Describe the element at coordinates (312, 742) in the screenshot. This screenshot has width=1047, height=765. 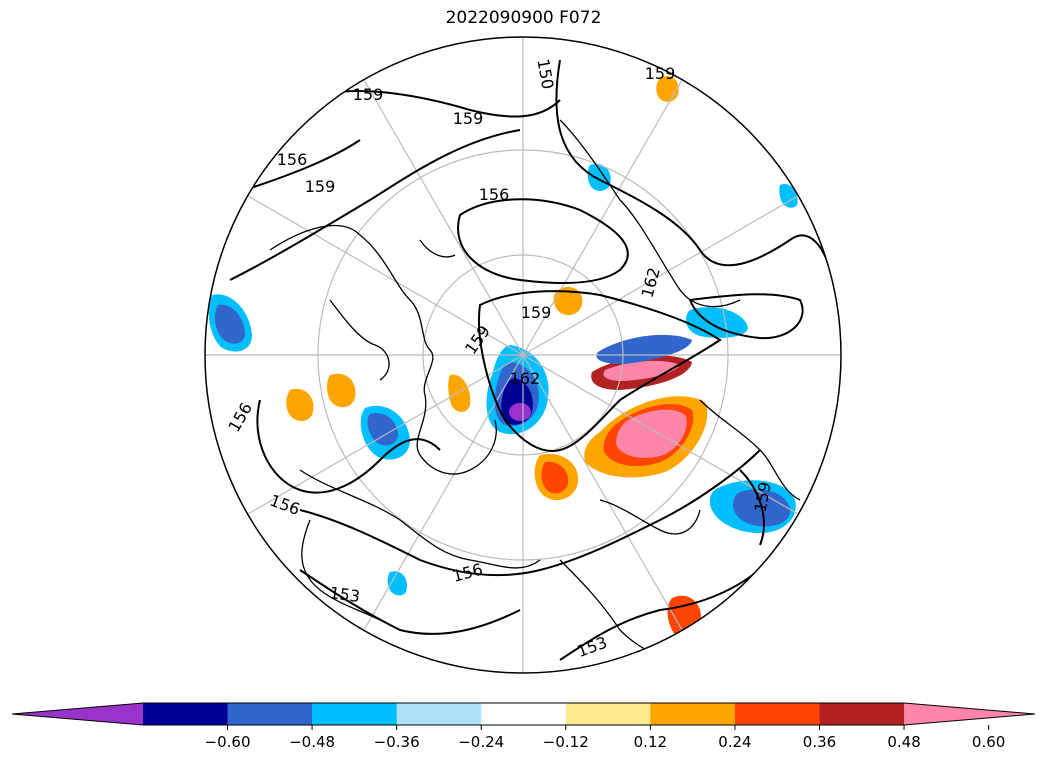
I see `colorbar-tick-label: −0.48` at that location.